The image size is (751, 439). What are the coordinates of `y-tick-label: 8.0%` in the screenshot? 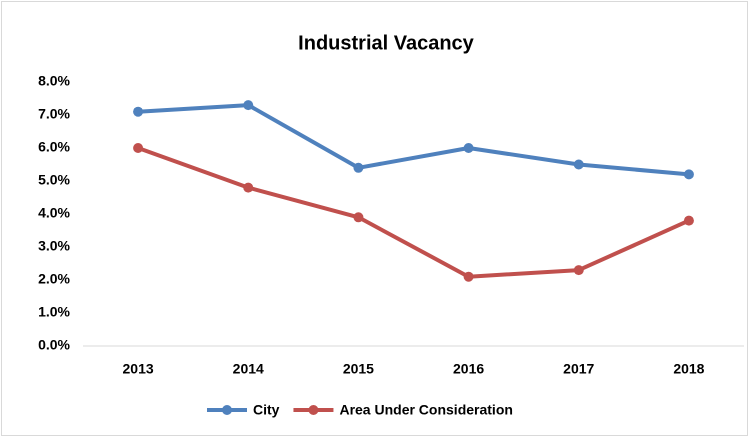 It's located at (54, 81).